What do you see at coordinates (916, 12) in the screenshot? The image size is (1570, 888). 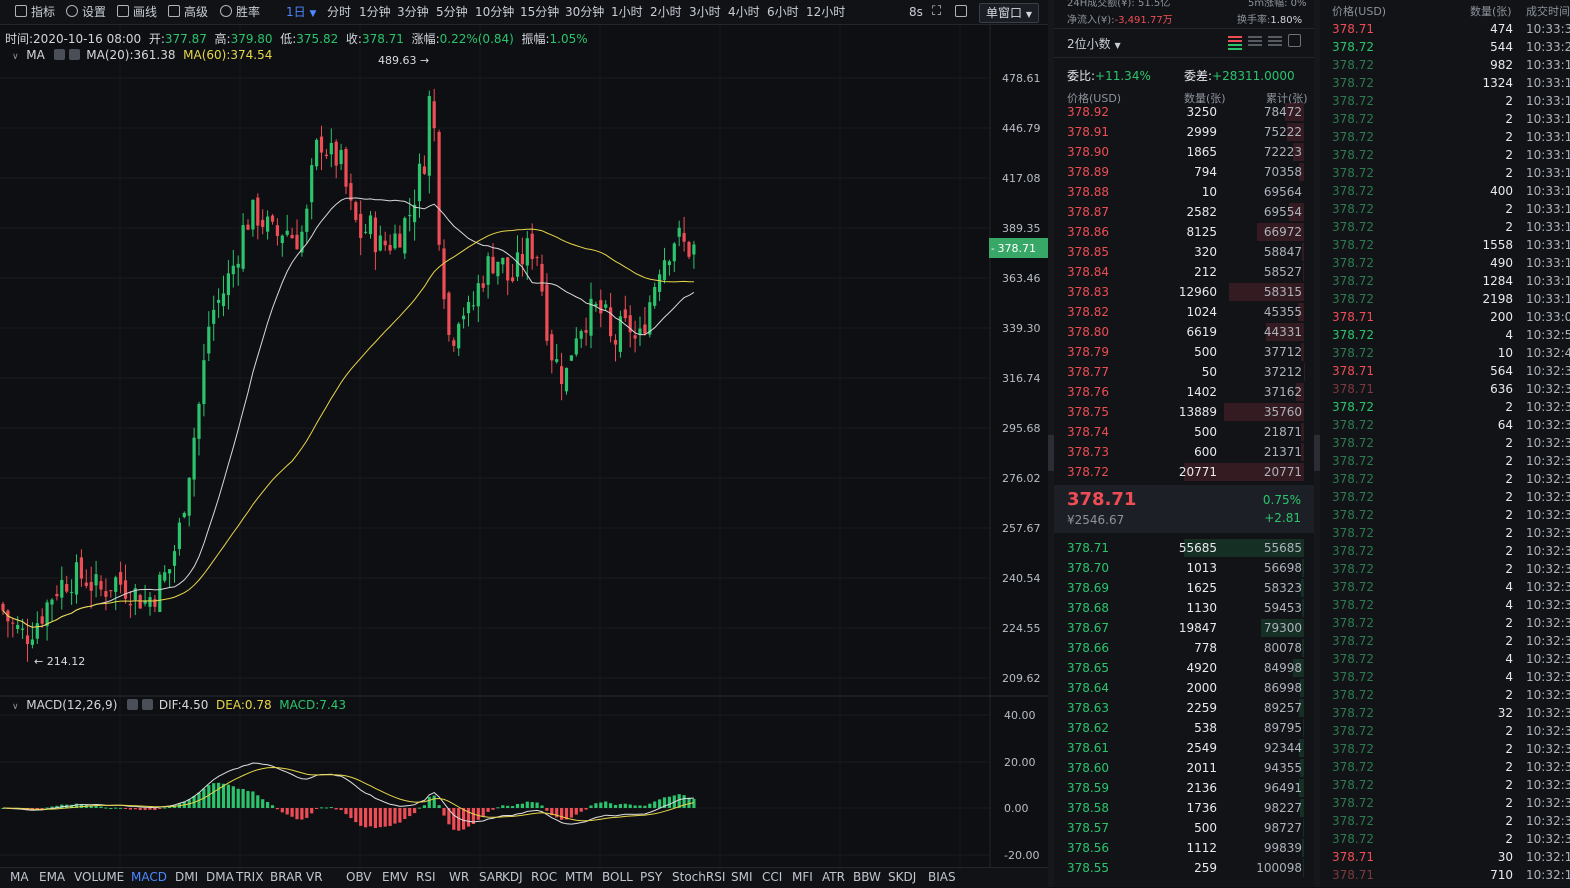 I see `refresh-interval: 8s` at bounding box center [916, 12].